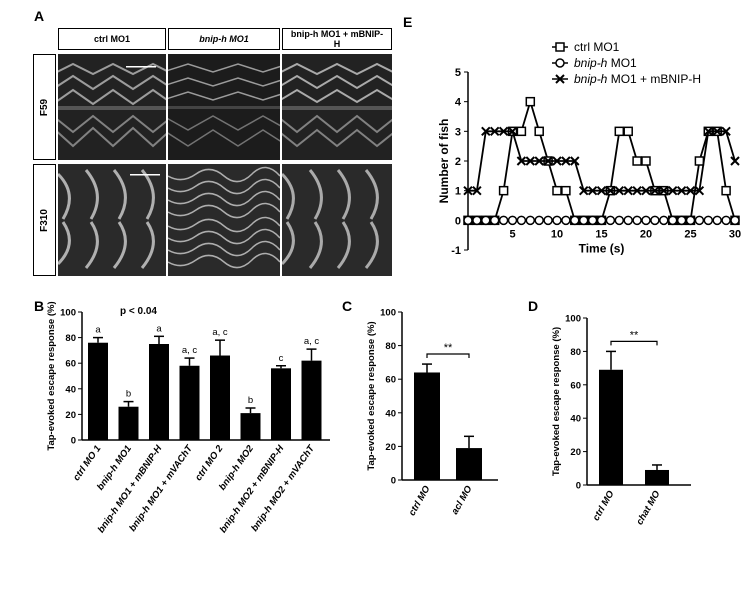  I want to click on row-header-f310: F310, so click(44, 220).